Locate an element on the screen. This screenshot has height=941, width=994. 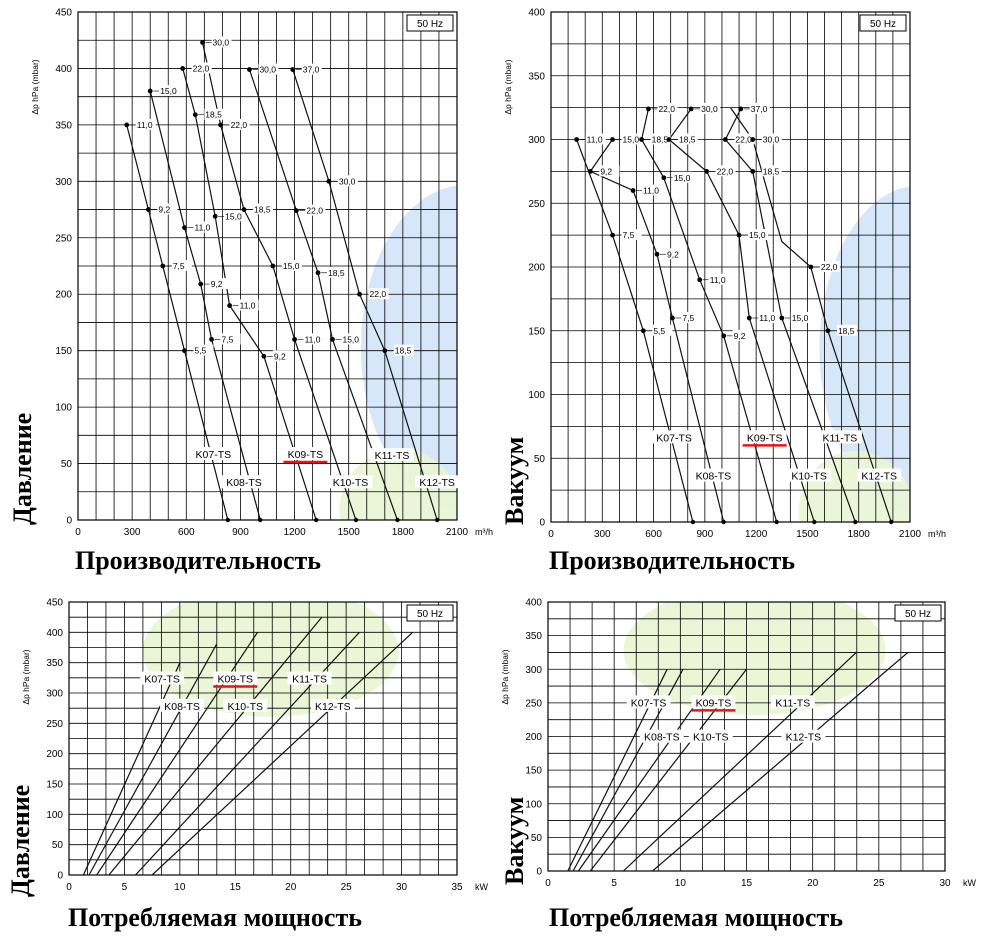
y-tick-label: 150 is located at coordinates (63, 351).